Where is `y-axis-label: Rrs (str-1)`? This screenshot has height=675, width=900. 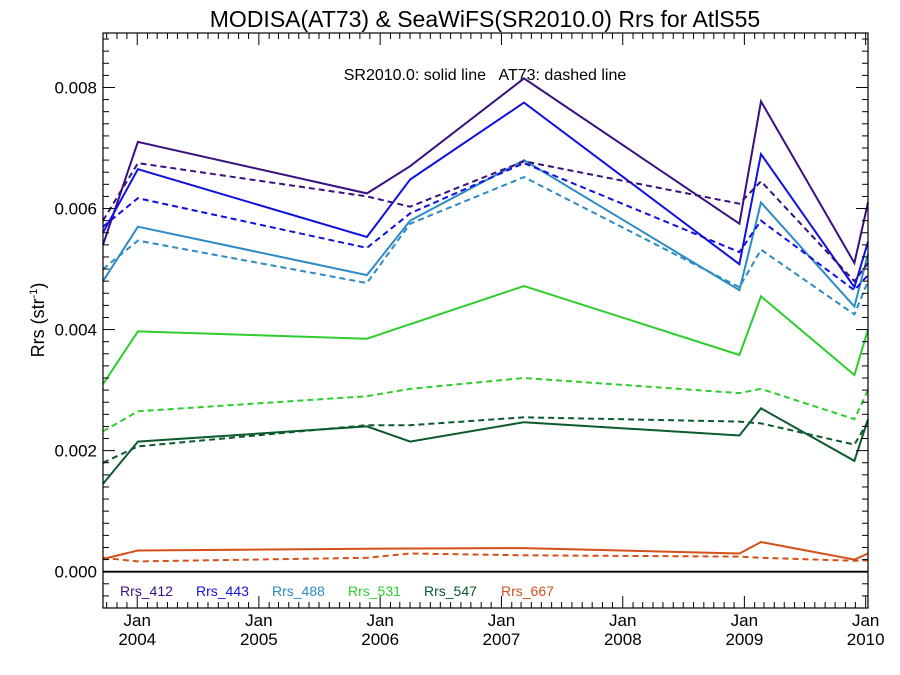 y-axis-label: Rrs (str-1) is located at coordinates (38, 320).